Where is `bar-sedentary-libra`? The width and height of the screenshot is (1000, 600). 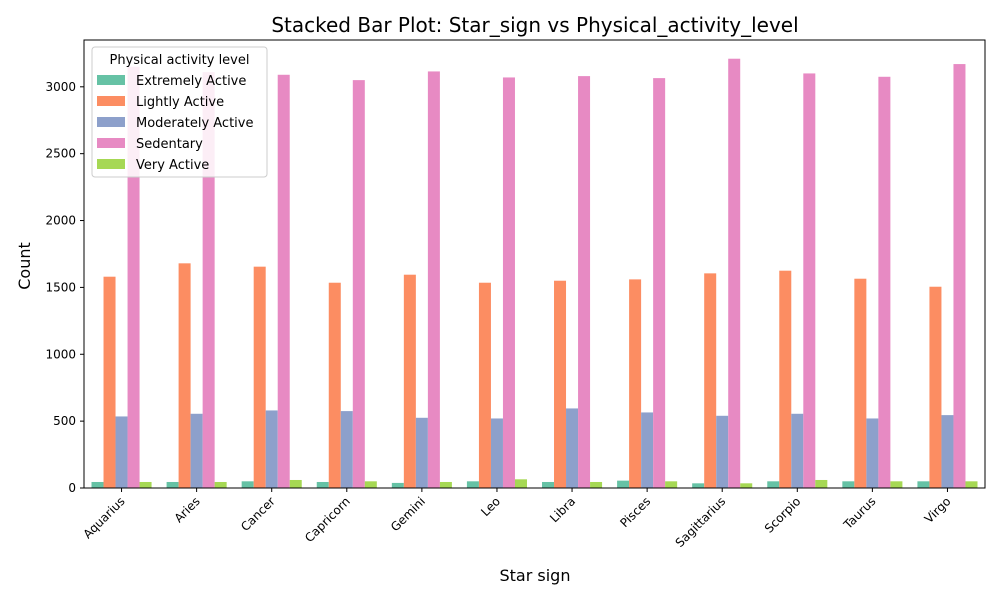
bar-sedentary-libra is located at coordinates (584, 282).